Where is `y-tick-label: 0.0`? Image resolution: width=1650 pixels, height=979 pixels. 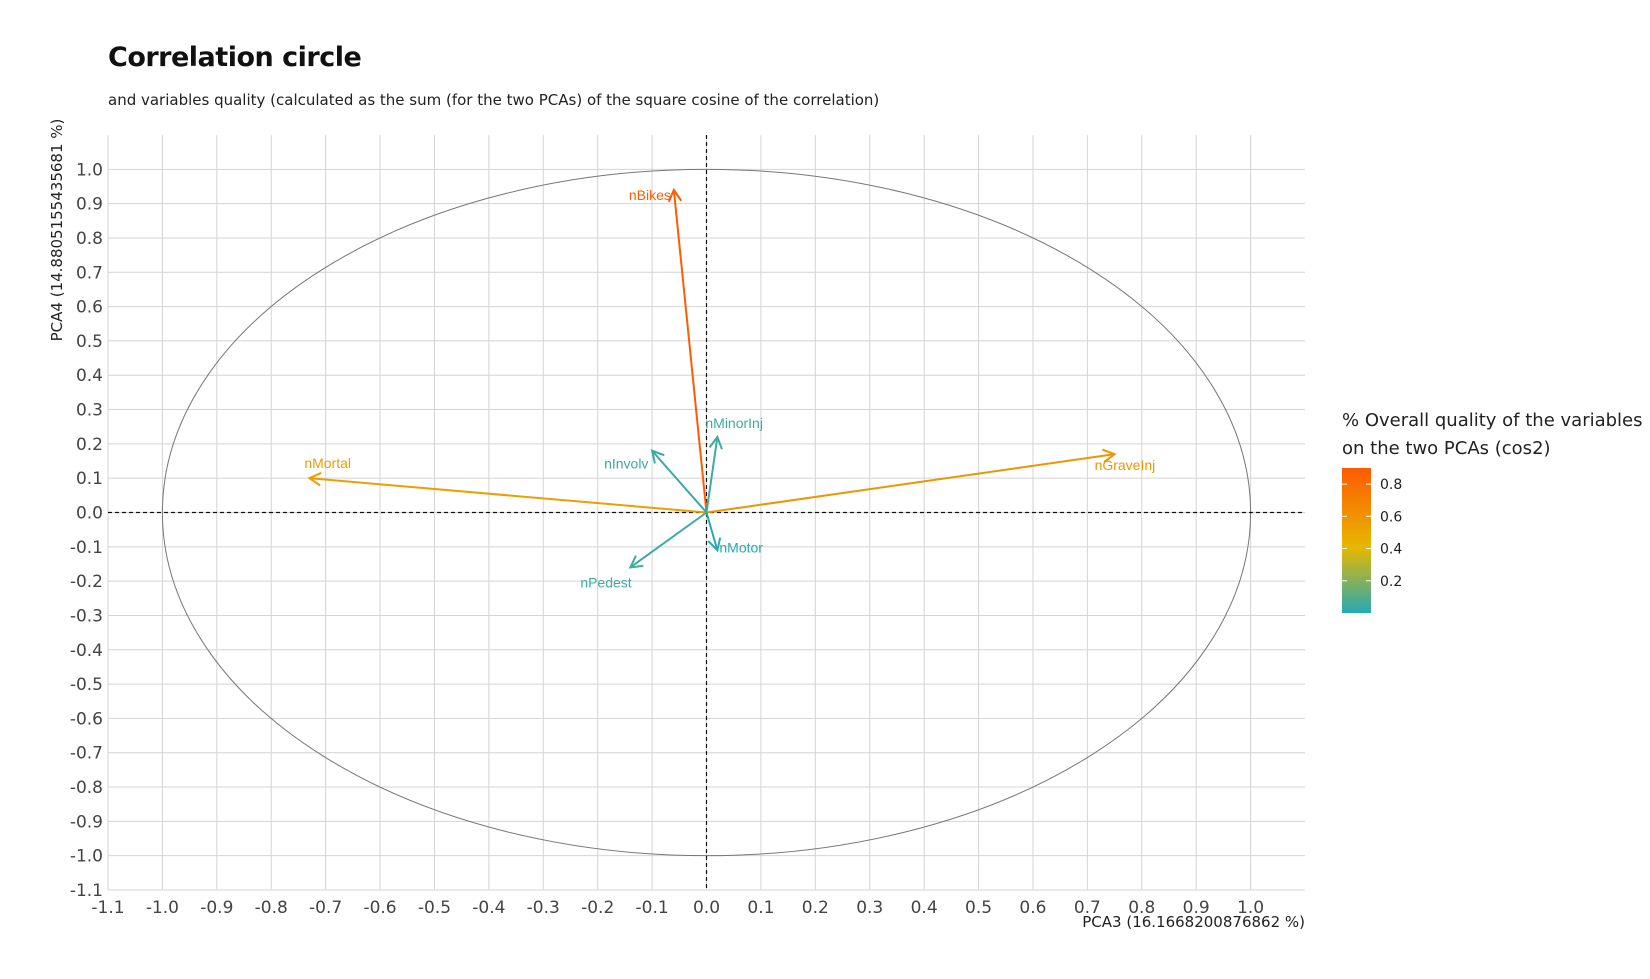 y-tick-label: 0.0 is located at coordinates (89, 514).